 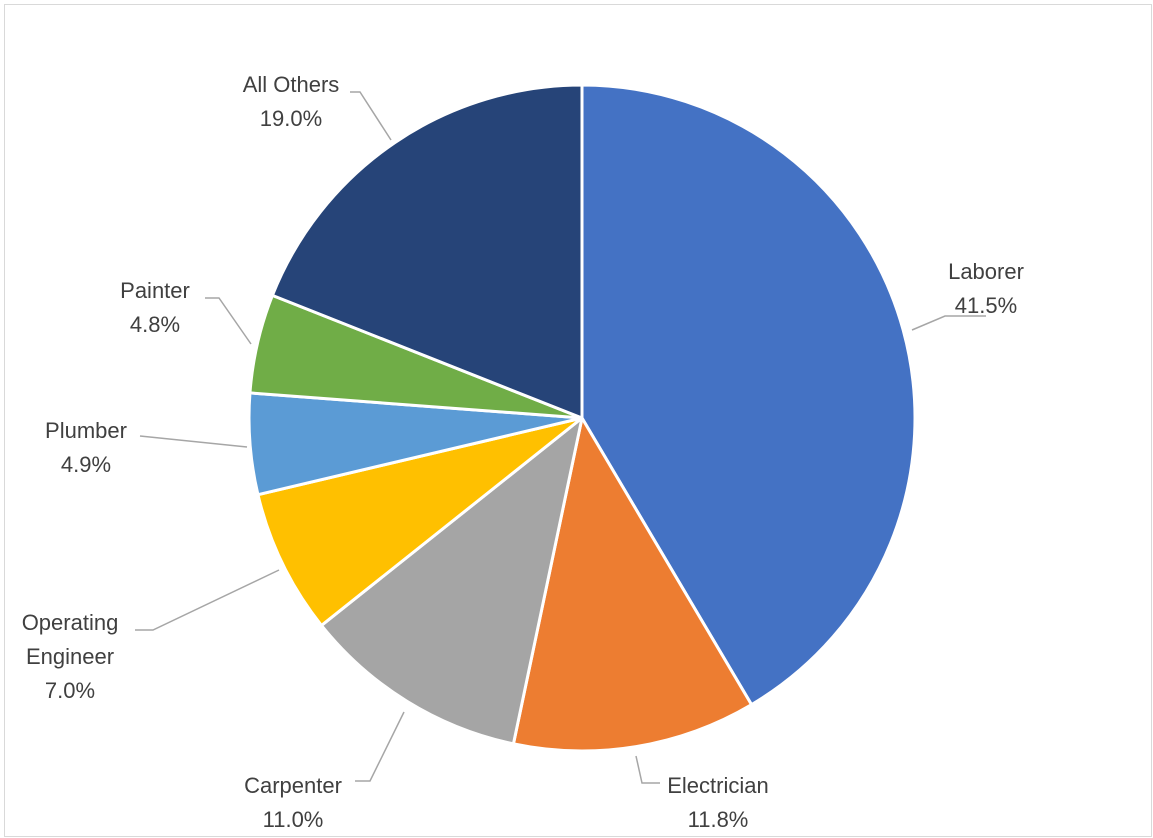 I want to click on data-label-all-others: All Others 19.0%, so click(x=291, y=101).